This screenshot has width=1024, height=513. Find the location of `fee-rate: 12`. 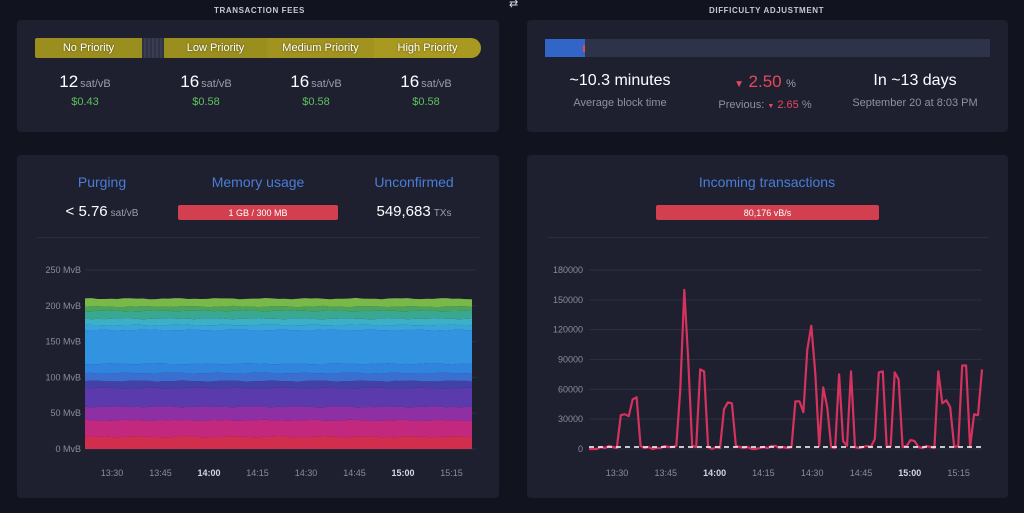

fee-rate: 12 is located at coordinates (69, 81).